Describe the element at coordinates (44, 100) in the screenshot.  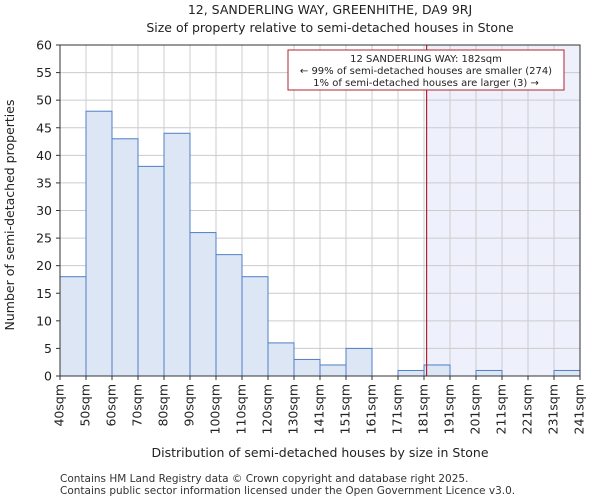
I see `y-tick-label: 50` at that location.